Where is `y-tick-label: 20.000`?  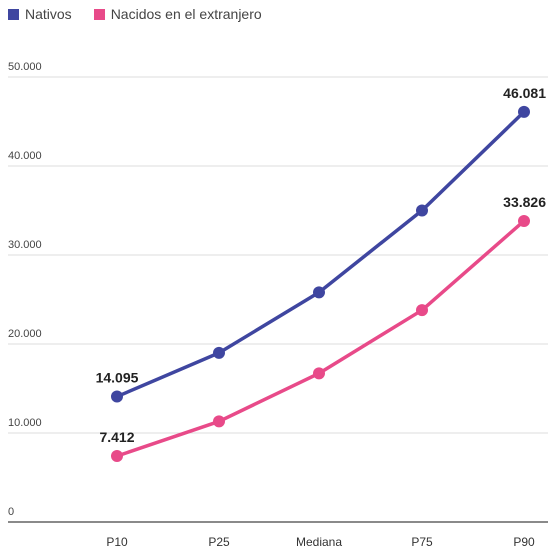
y-tick-label: 20.000 is located at coordinates (25, 334).